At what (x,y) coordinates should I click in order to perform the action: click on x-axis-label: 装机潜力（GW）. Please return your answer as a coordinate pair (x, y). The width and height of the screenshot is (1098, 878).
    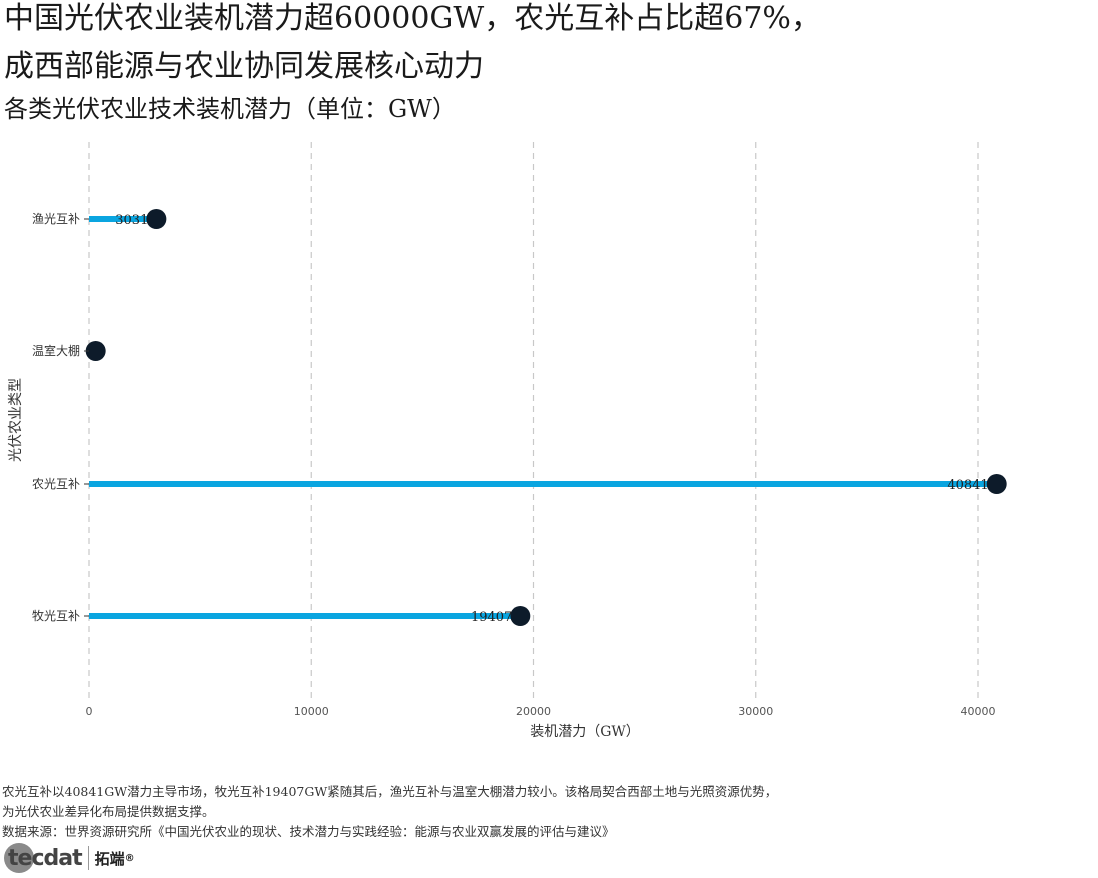
    Looking at the image, I should click on (585, 732).